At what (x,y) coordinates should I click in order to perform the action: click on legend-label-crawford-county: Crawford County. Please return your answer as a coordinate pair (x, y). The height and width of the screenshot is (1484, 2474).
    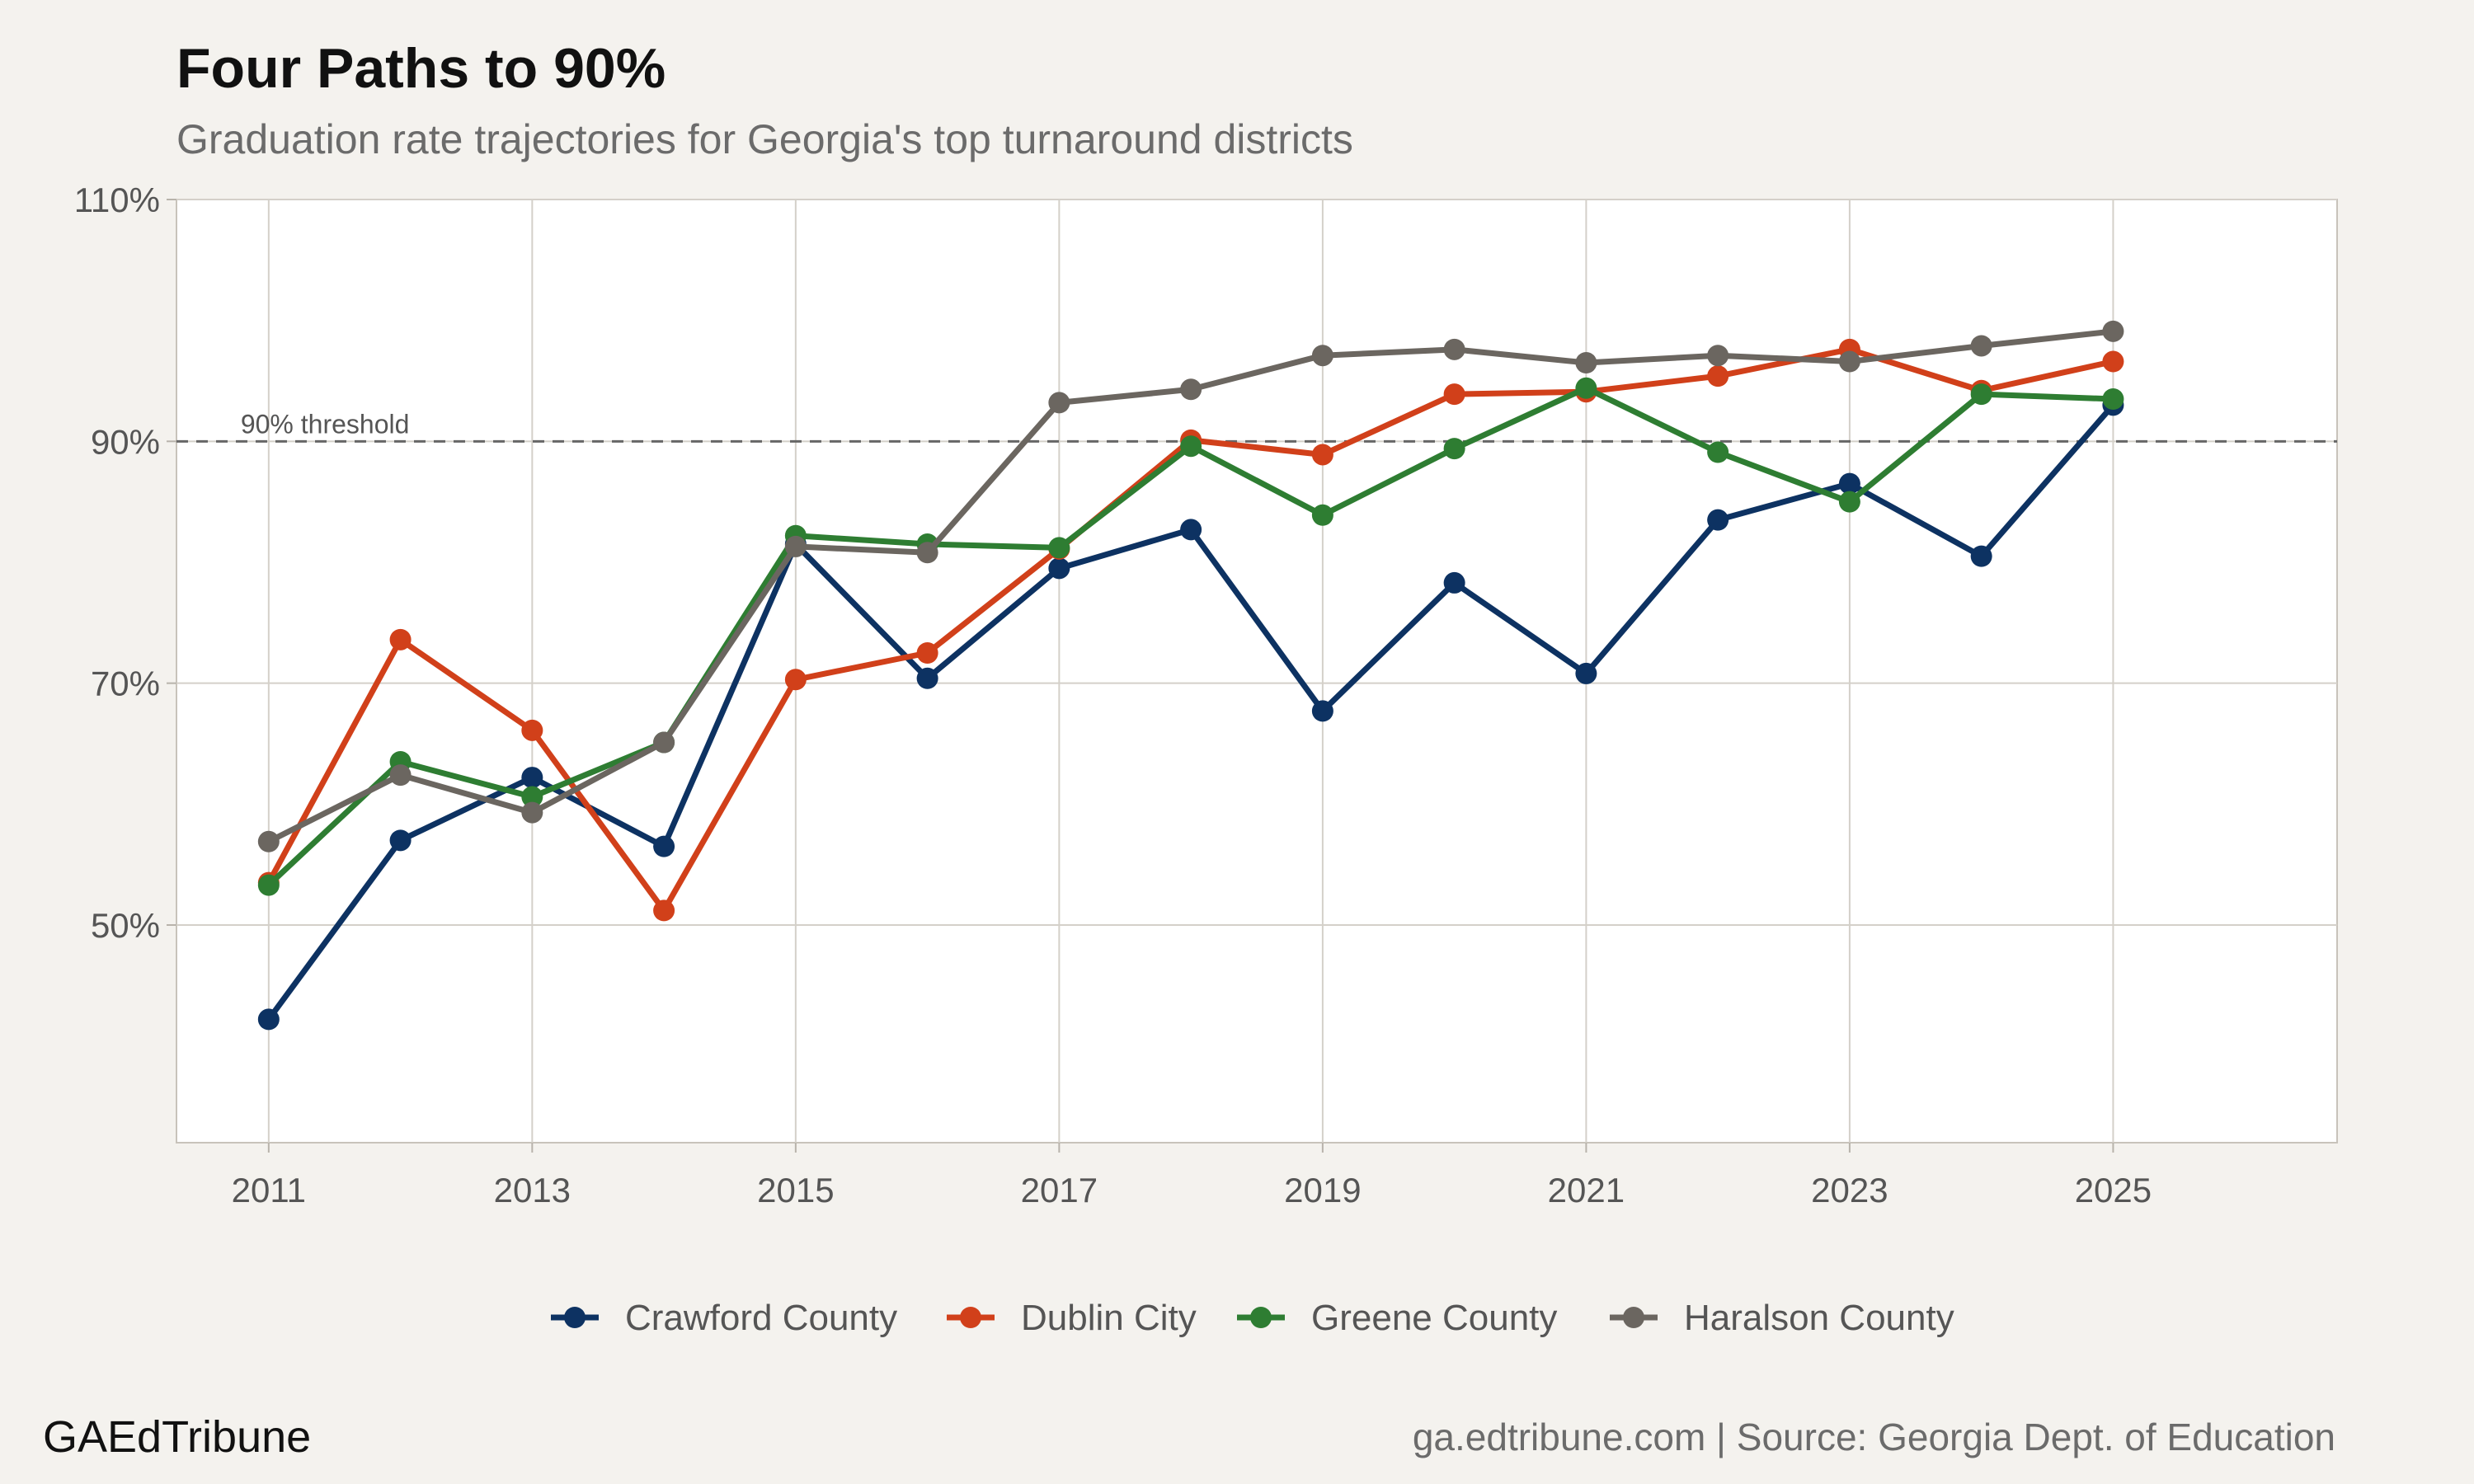
    Looking at the image, I should click on (761, 1318).